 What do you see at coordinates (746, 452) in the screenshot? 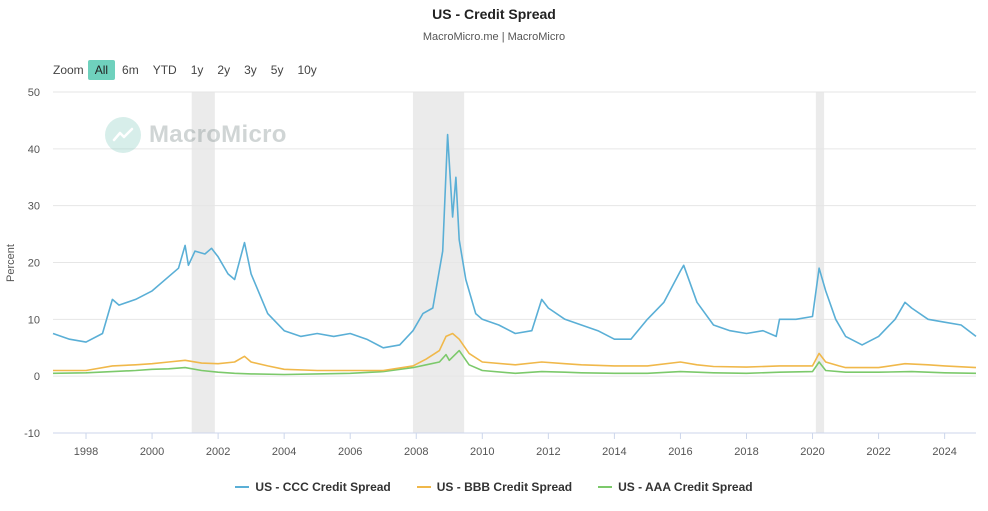
I see `x-tick-label: 2018` at bounding box center [746, 452].